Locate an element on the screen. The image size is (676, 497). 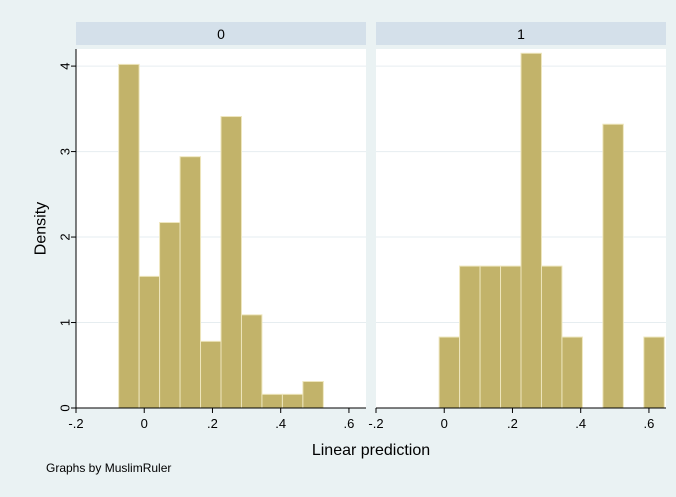
panel-label: 0 is located at coordinates (221, 34).